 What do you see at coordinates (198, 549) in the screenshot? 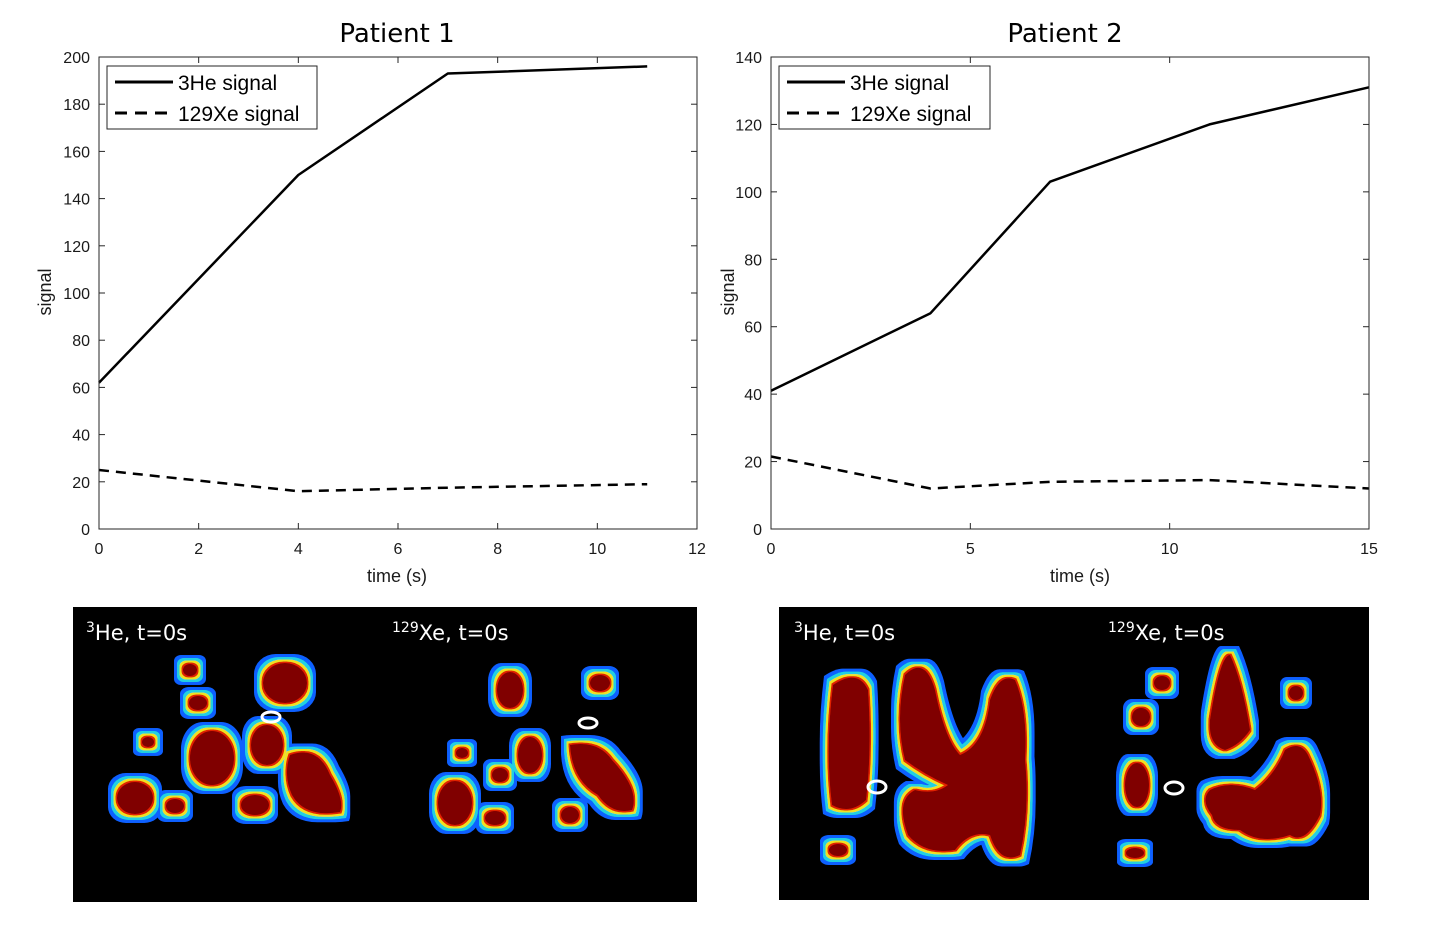
I see `x-tick-label: 2` at bounding box center [198, 549].